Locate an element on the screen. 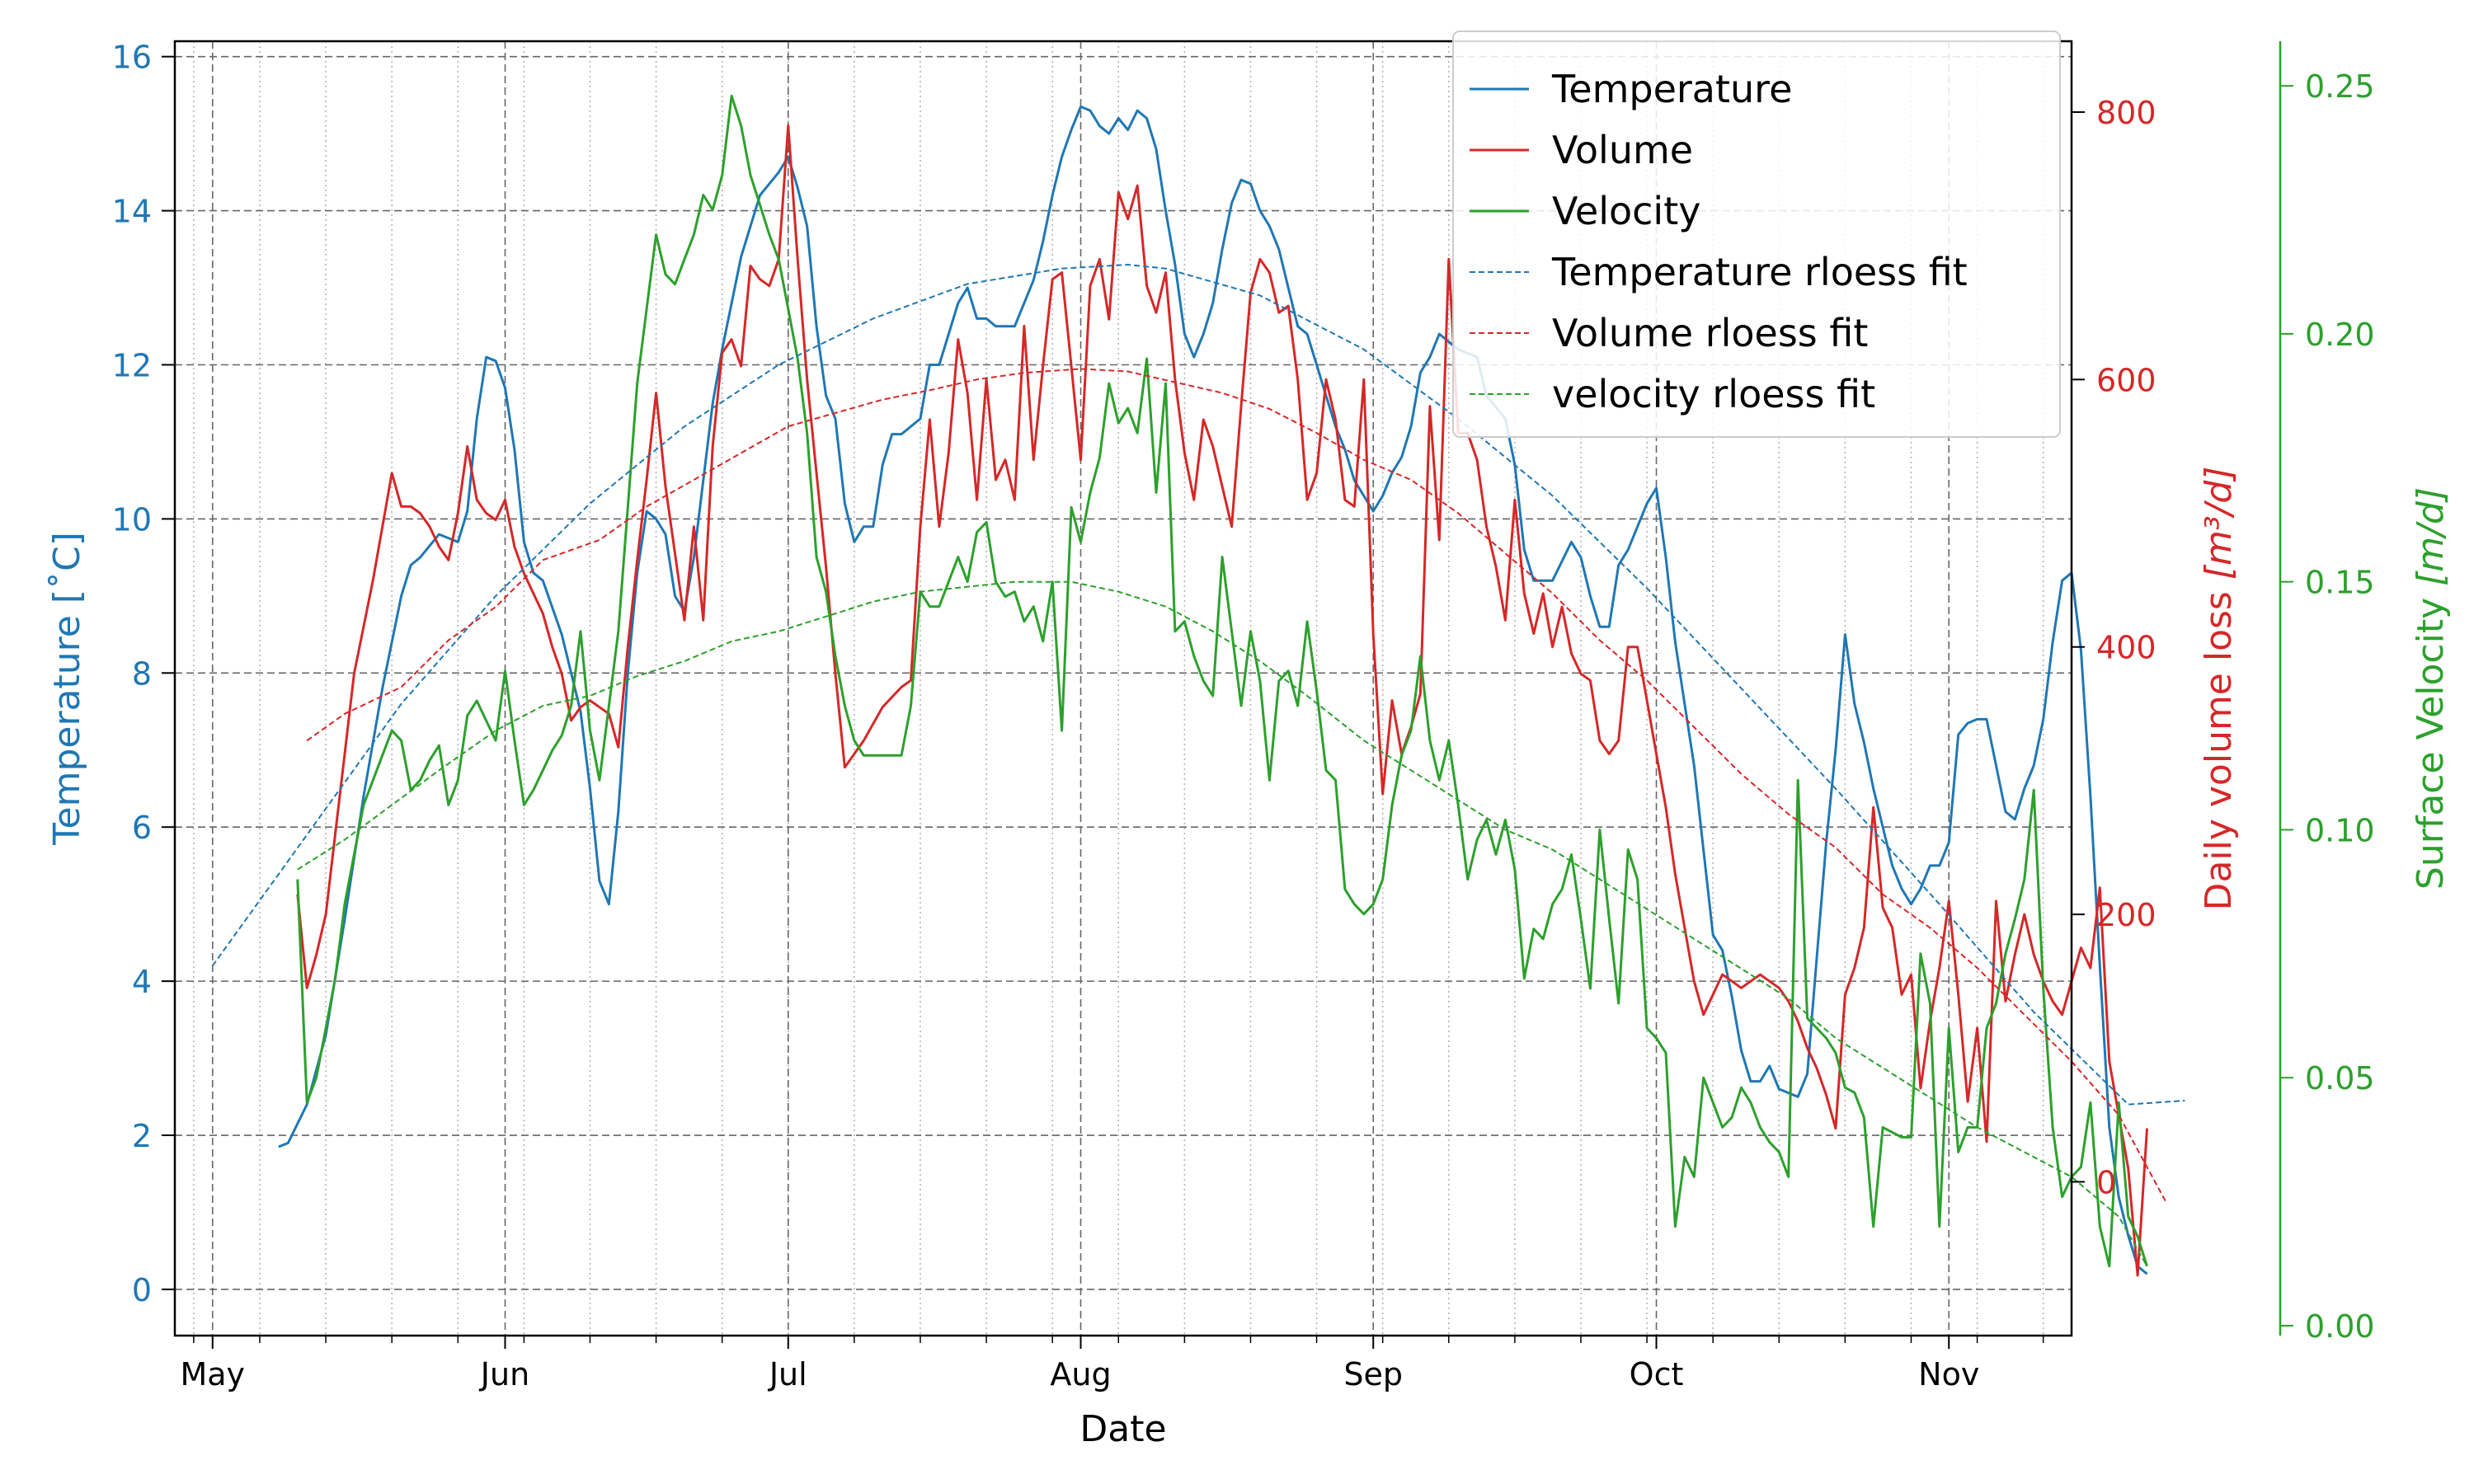 The height and width of the screenshot is (1484, 2474). x-tick-label: Oct is located at coordinates (1657, 1374).